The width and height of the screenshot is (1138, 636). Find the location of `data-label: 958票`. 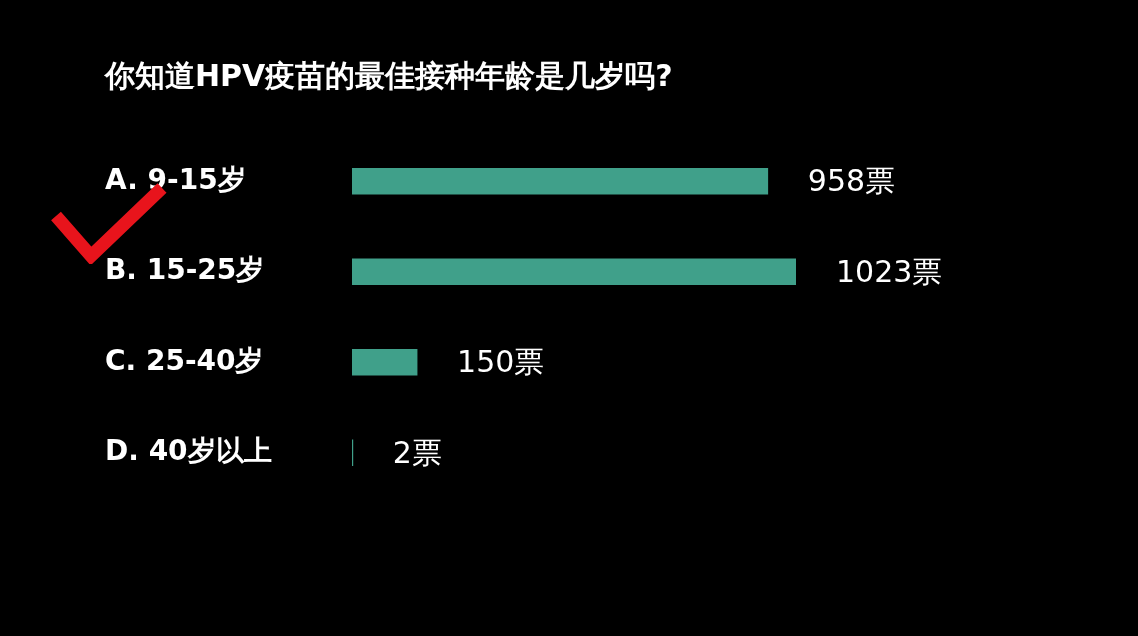

data-label: 958票 is located at coordinates (851, 181).